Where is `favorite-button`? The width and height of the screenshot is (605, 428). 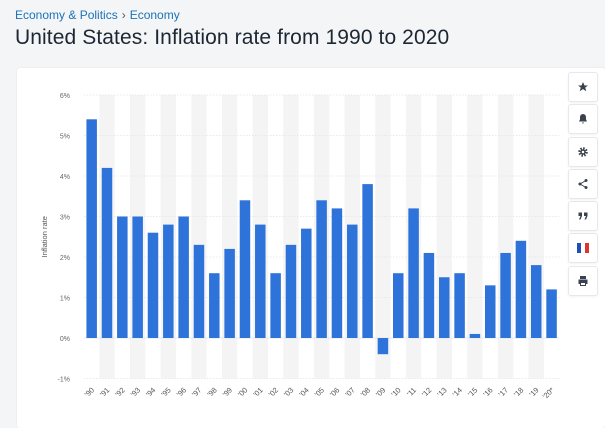
favorite-button is located at coordinates (583, 87).